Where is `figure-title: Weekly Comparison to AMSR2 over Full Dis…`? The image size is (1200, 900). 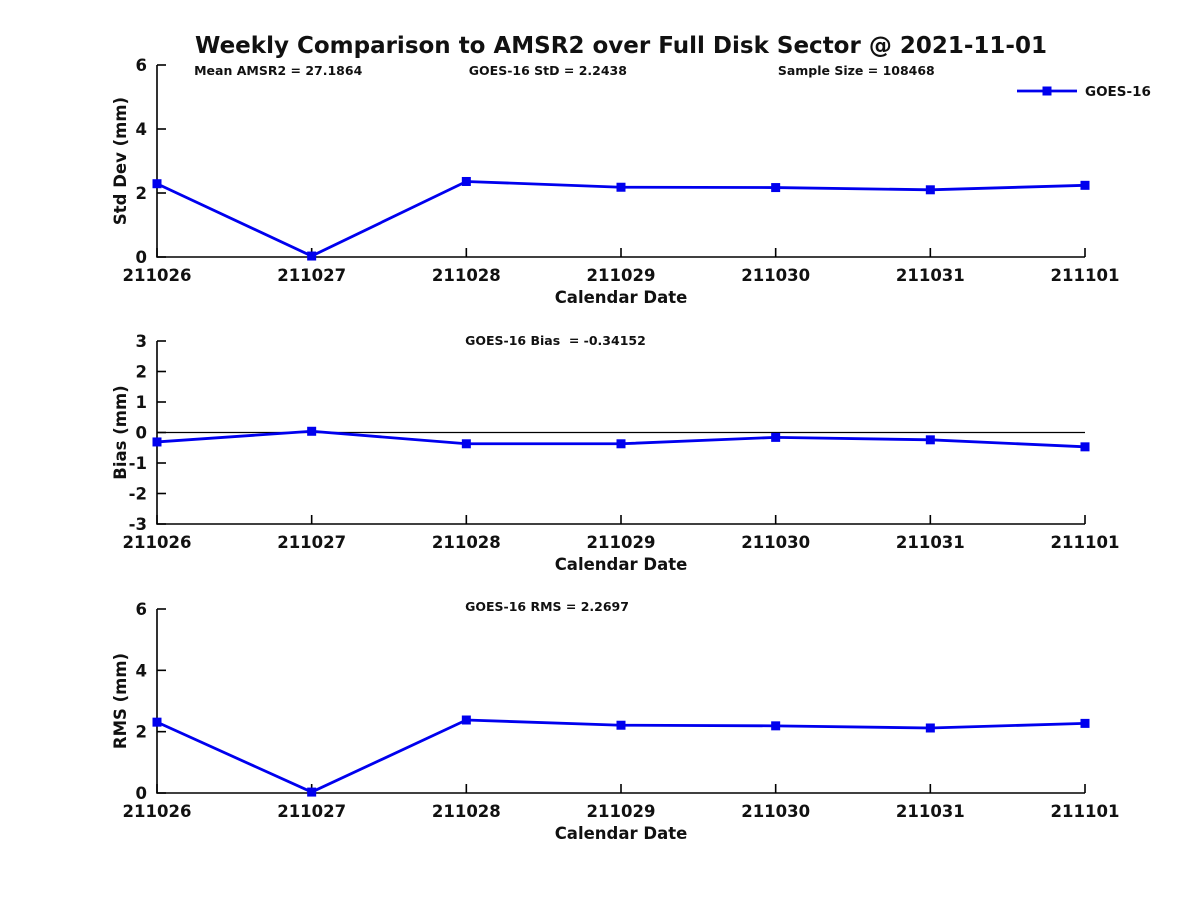
figure-title: Weekly Comparison to AMSR2 over Full Dis… is located at coordinates (621, 46).